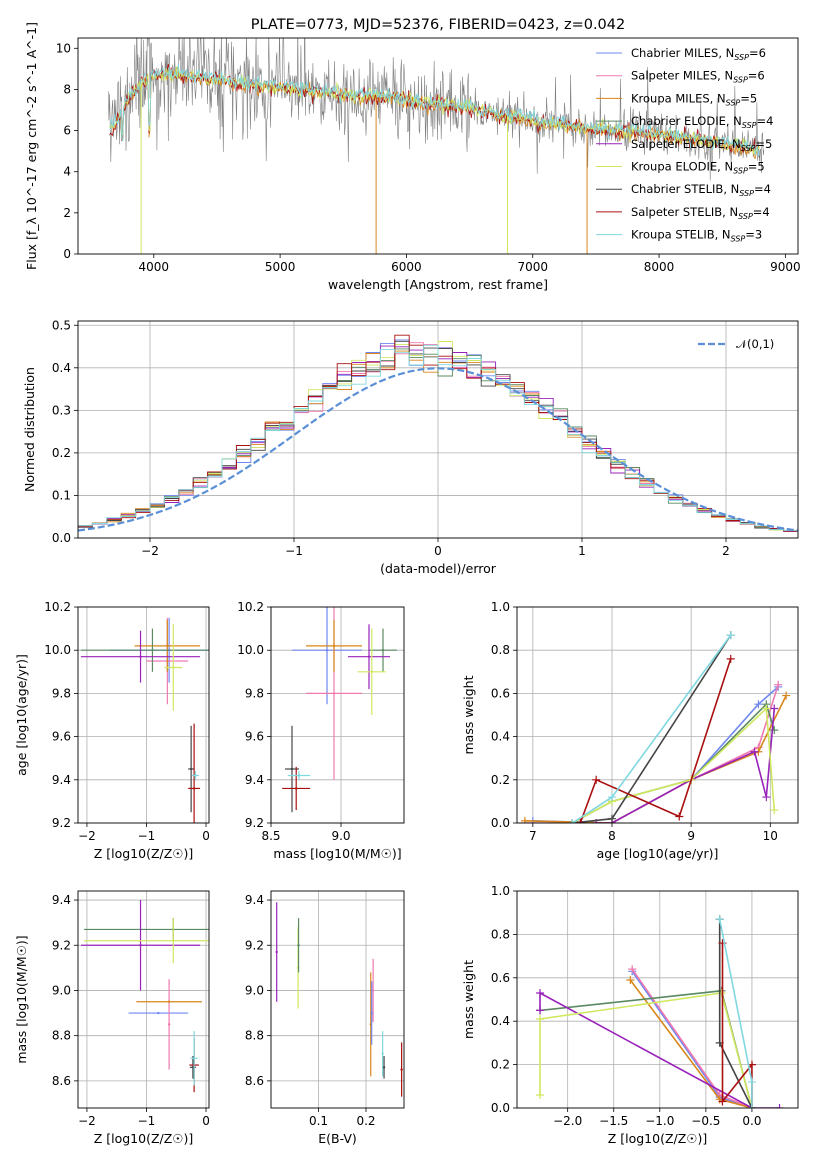 The image size is (819, 1170). Describe the element at coordinates (340, 836) in the screenshot. I see `x-tick-label: 9.0` at that location.